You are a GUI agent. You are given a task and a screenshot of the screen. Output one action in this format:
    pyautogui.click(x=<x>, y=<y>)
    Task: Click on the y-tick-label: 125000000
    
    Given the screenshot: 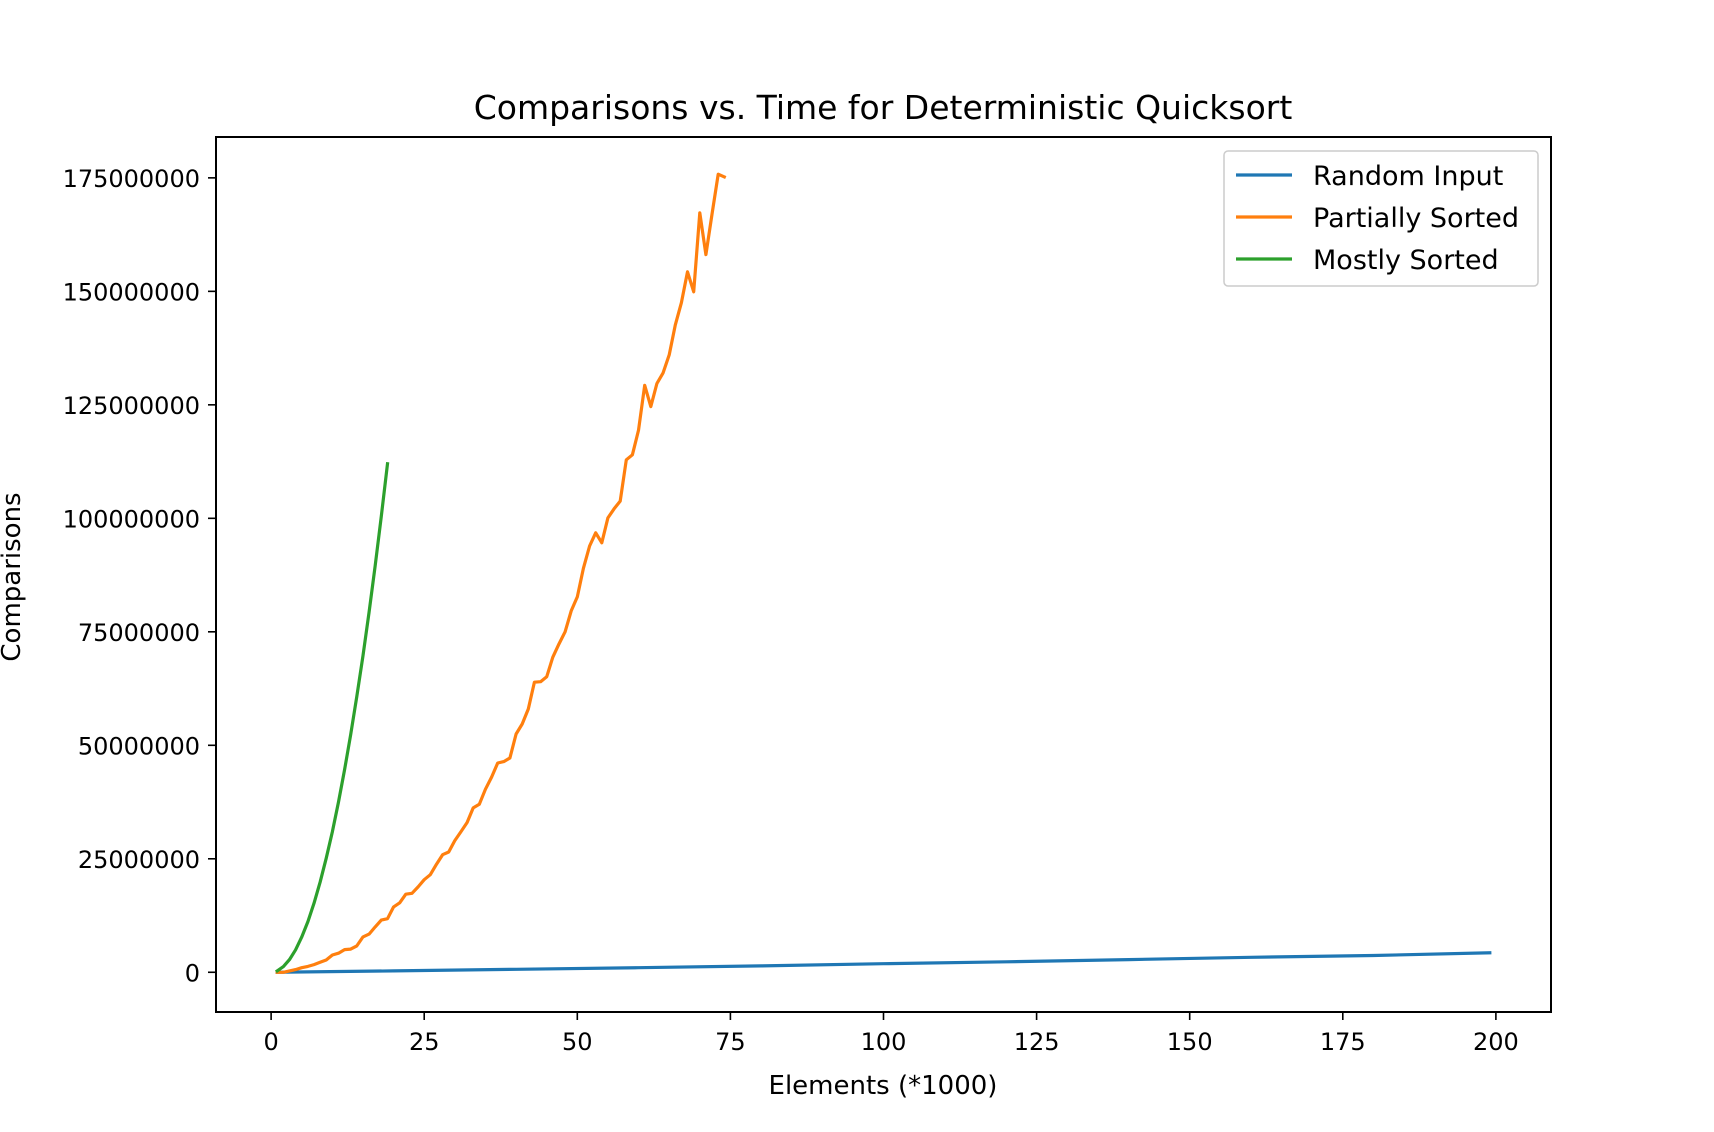 What is the action you would take?
    pyautogui.click(x=131, y=406)
    